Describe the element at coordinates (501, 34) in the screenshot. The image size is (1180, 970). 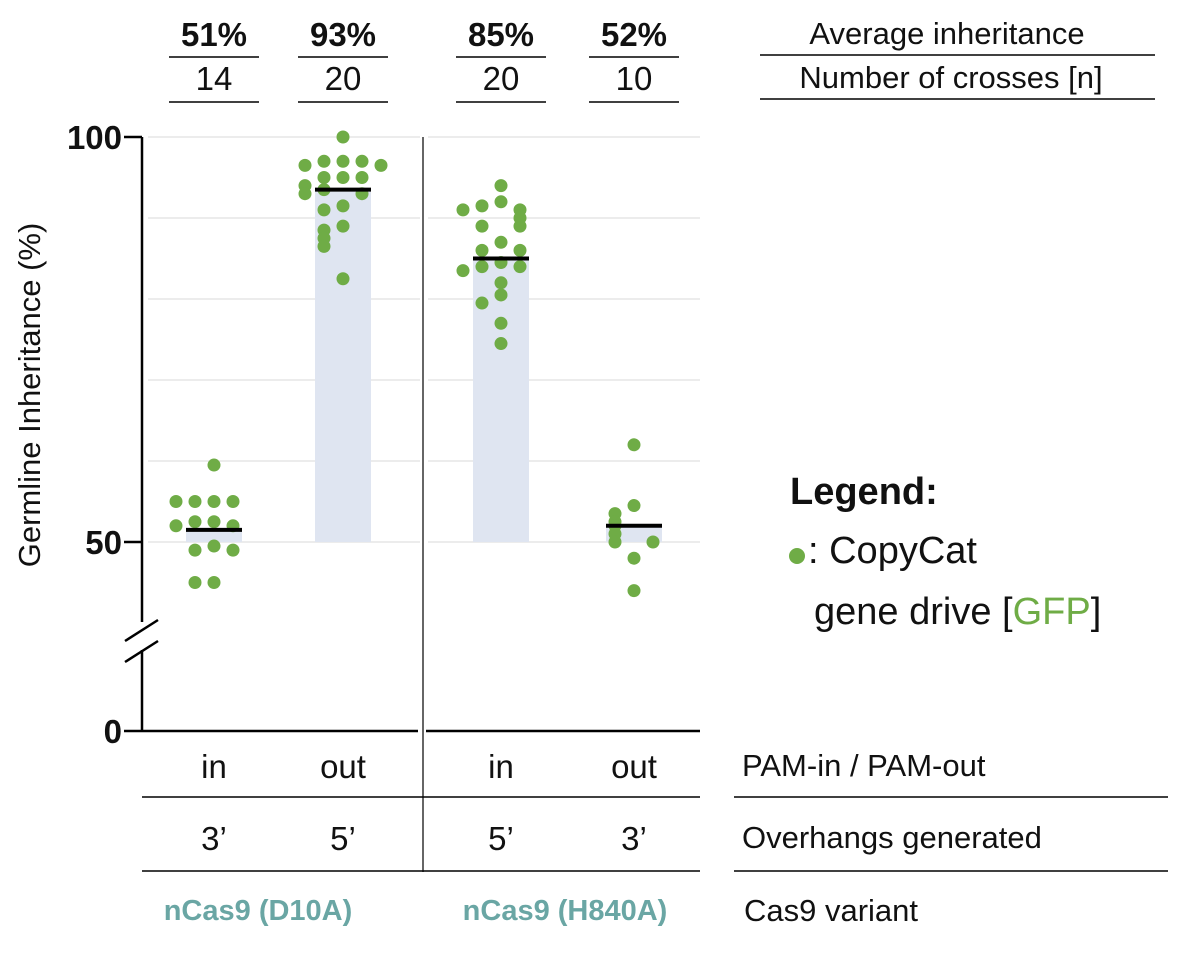
I see `average-inheritance-value: 85%` at that location.